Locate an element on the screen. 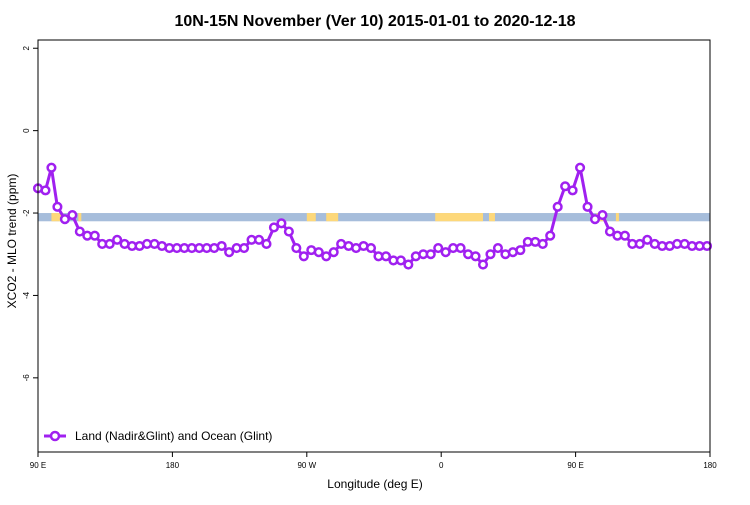 The width and height of the screenshot is (750, 505). legend-label: Land (Nadir&Glint) and Ocean (Glint) is located at coordinates (173, 436).